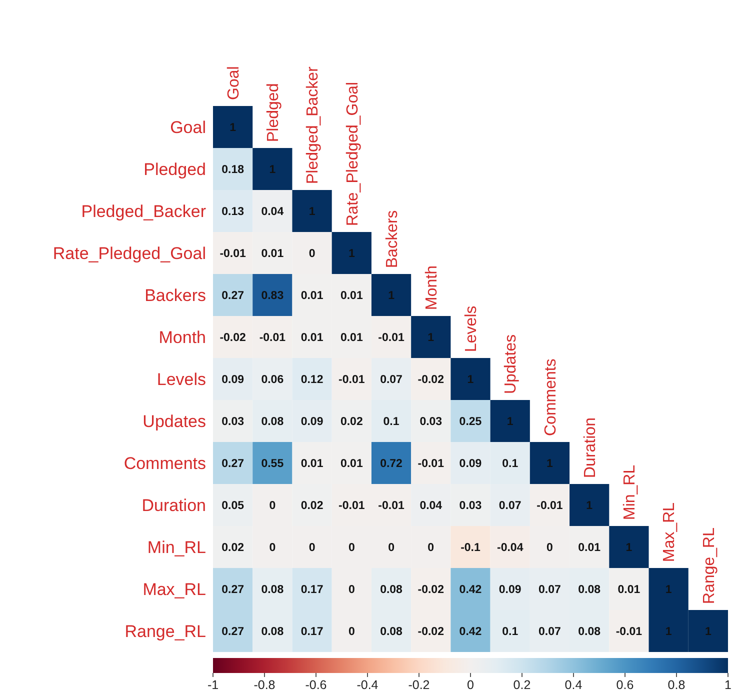 This screenshot has width=736, height=693. Describe the element at coordinates (233, 83) in the screenshot. I see `x-tick-label: Goal` at that location.